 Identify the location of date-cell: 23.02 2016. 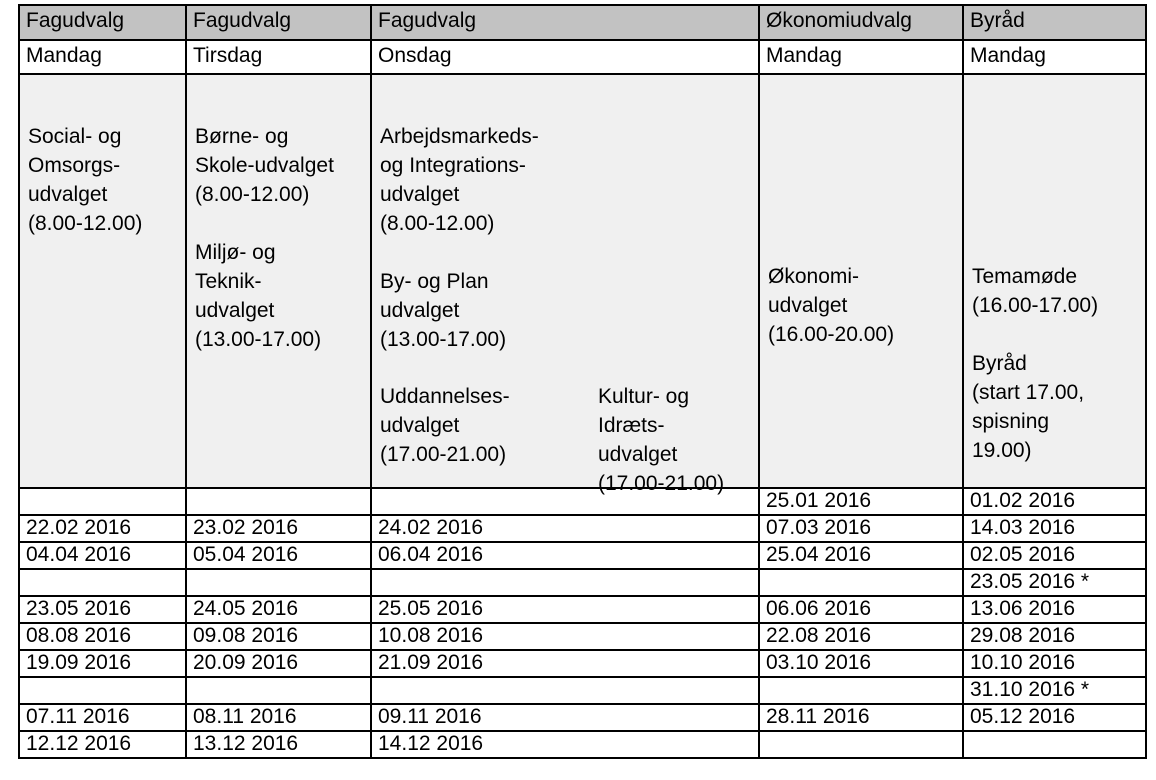
(278, 528).